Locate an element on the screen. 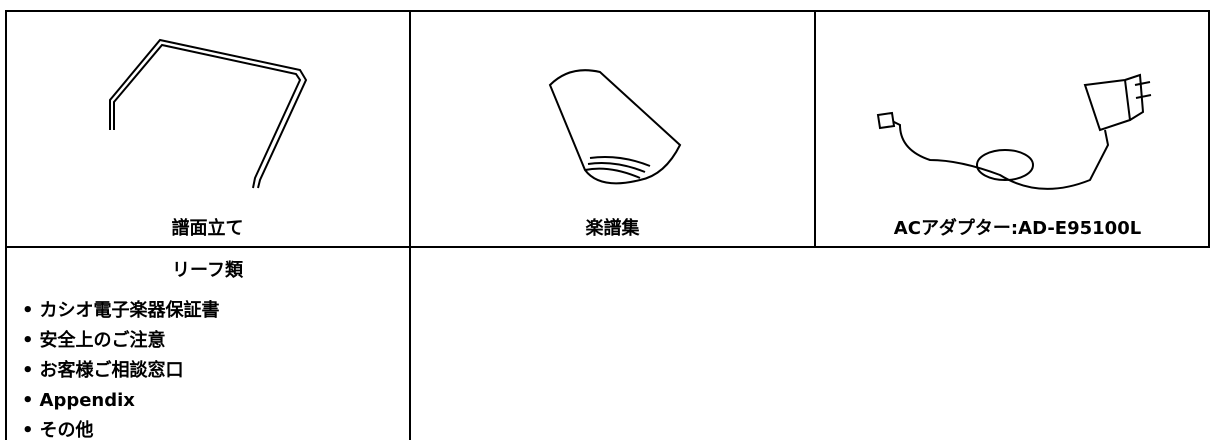  border-top is located at coordinates (607, 11).